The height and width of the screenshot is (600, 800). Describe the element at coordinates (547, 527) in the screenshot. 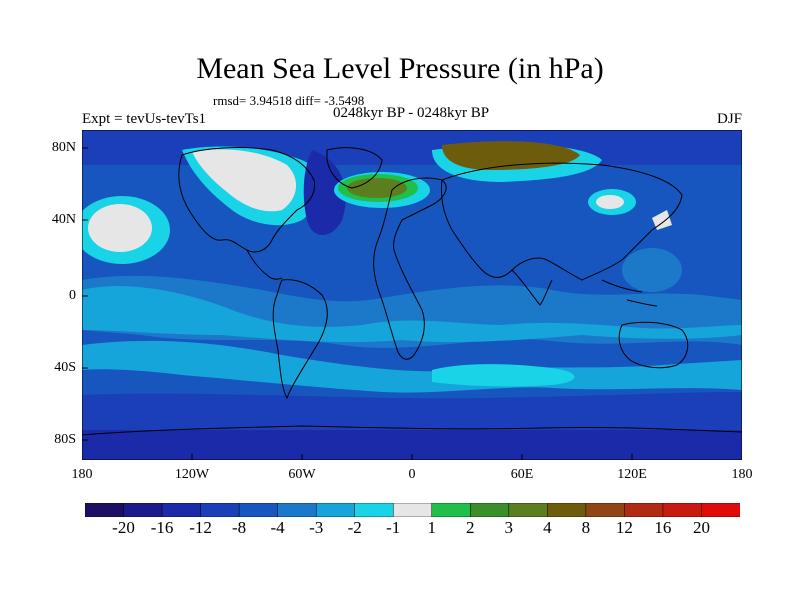

I see `colorbar-label: 4` at that location.